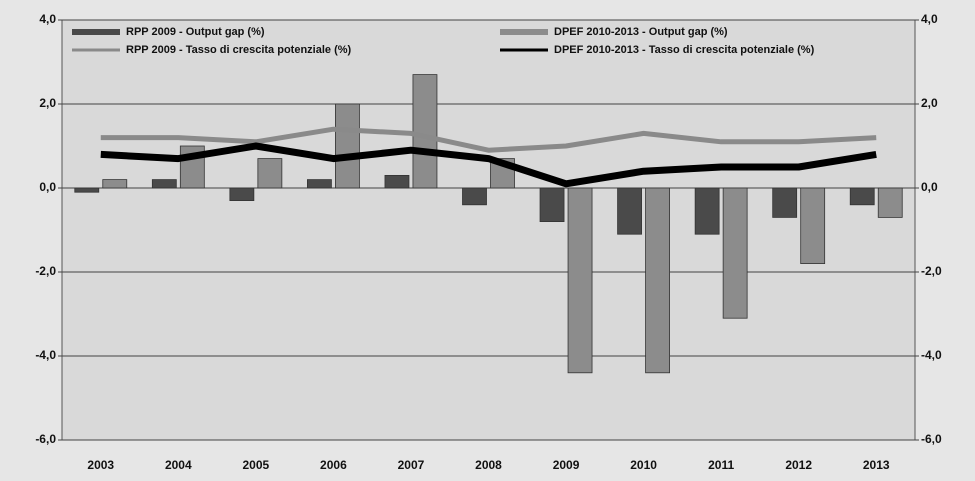  I want to click on y2-tick-label: 2,0, so click(929, 103).